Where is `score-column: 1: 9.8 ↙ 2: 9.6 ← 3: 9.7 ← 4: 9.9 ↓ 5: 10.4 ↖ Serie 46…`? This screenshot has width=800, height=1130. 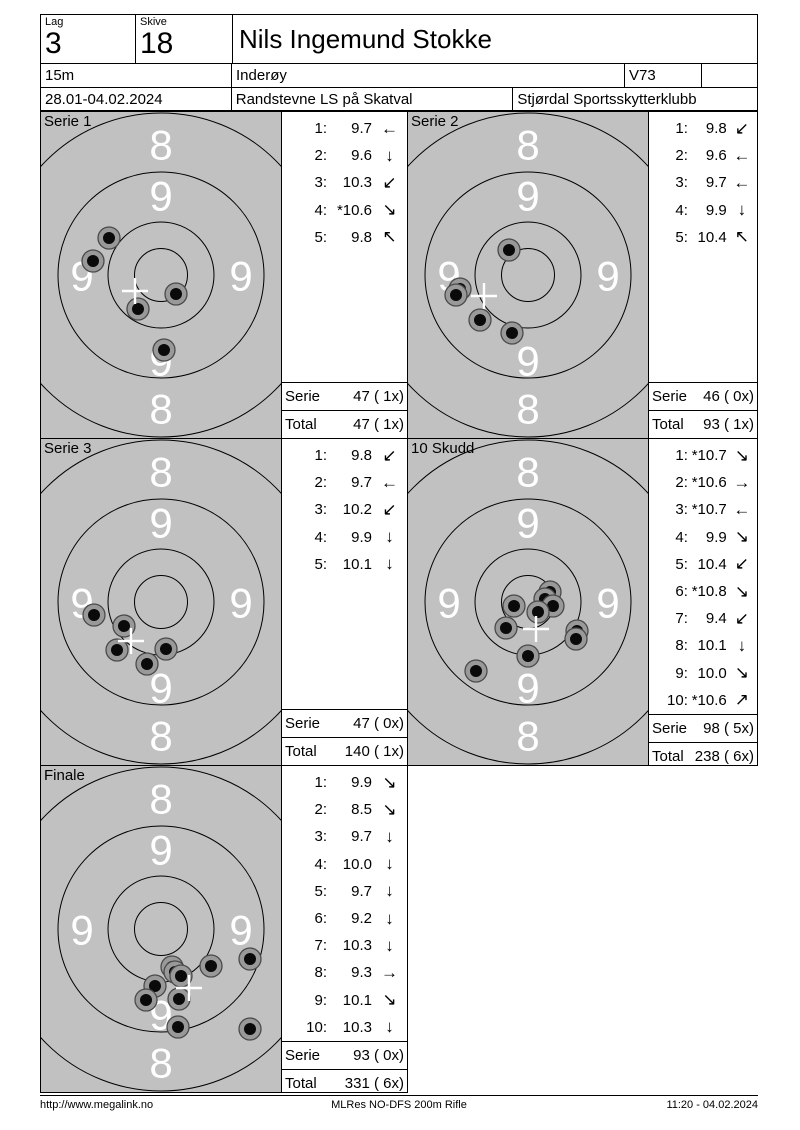
score-column: 1: 9.8 ↙ 2: 9.6 ← 3: 9.7 ← 4: 9.9 ↓ 5: 10.4 ↖ Serie 46… is located at coordinates (702, 275).